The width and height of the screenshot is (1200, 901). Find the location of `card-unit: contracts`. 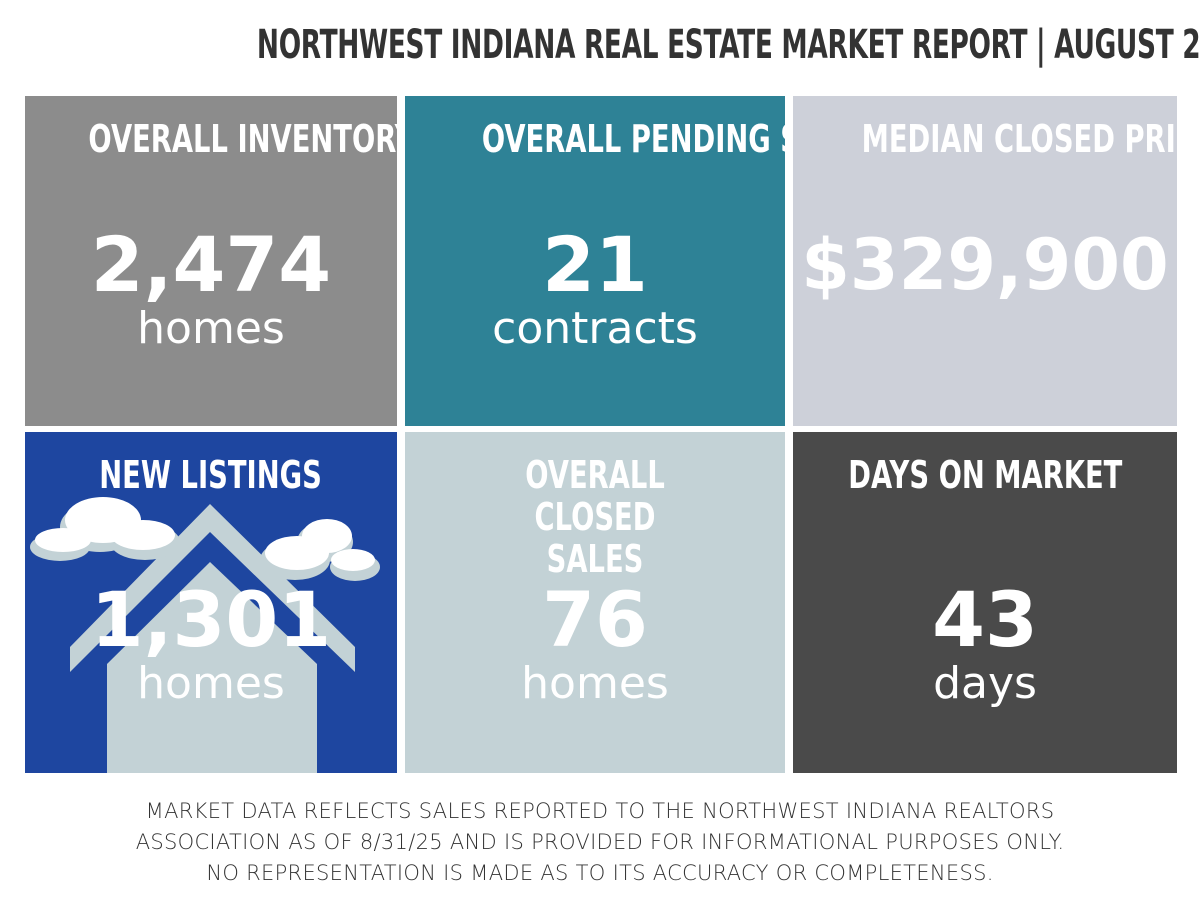

card-unit: contracts is located at coordinates (595, 328).